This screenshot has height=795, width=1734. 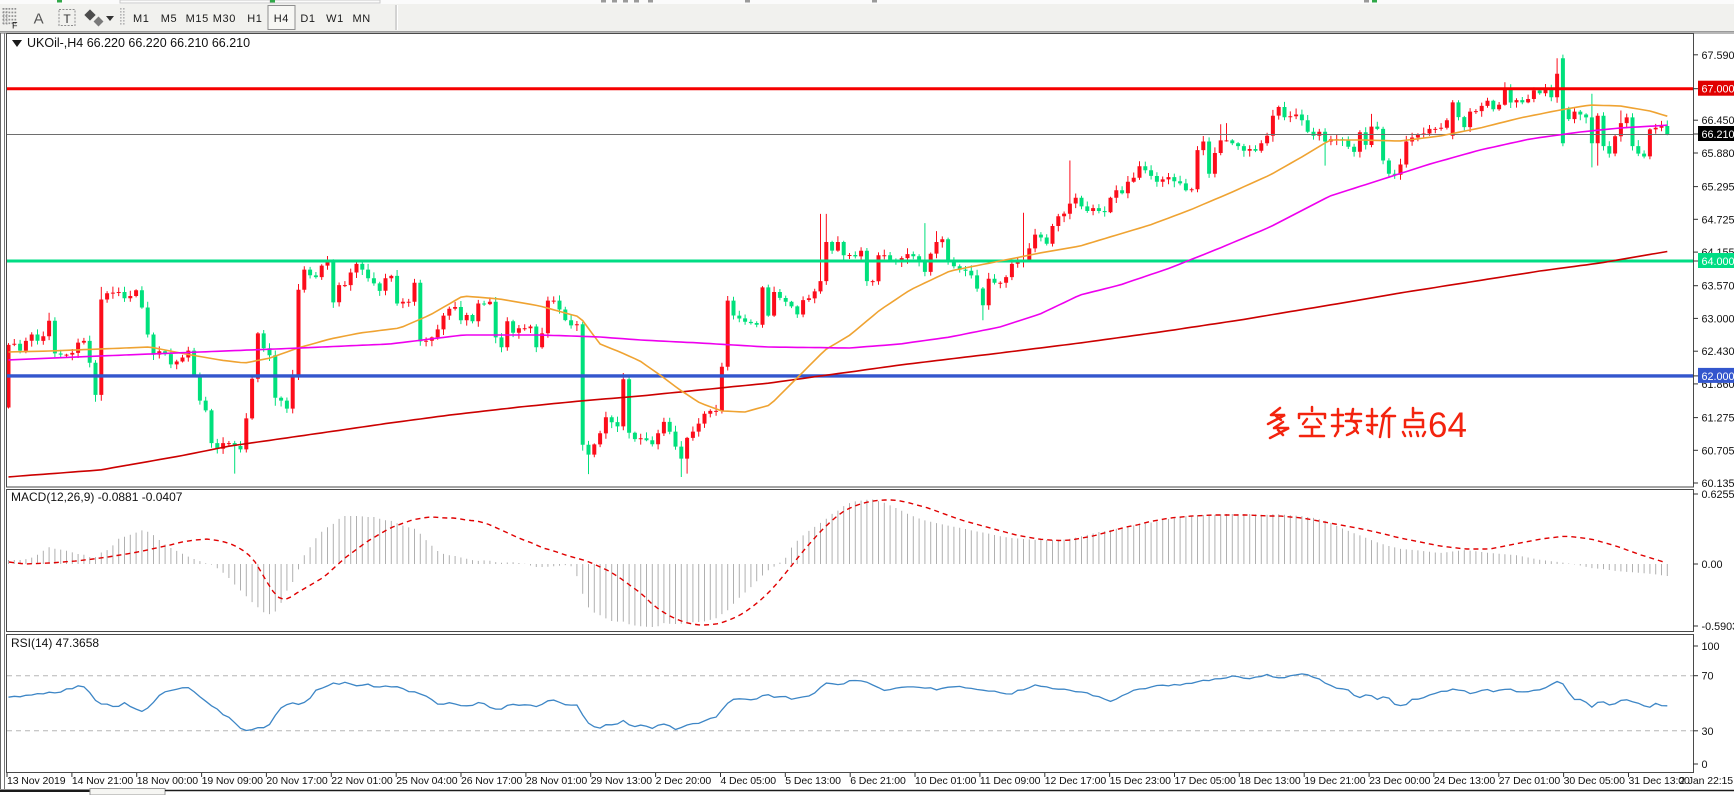 I want to click on svg-text: 30 Dec 05:00, so click(x=1595, y=781).